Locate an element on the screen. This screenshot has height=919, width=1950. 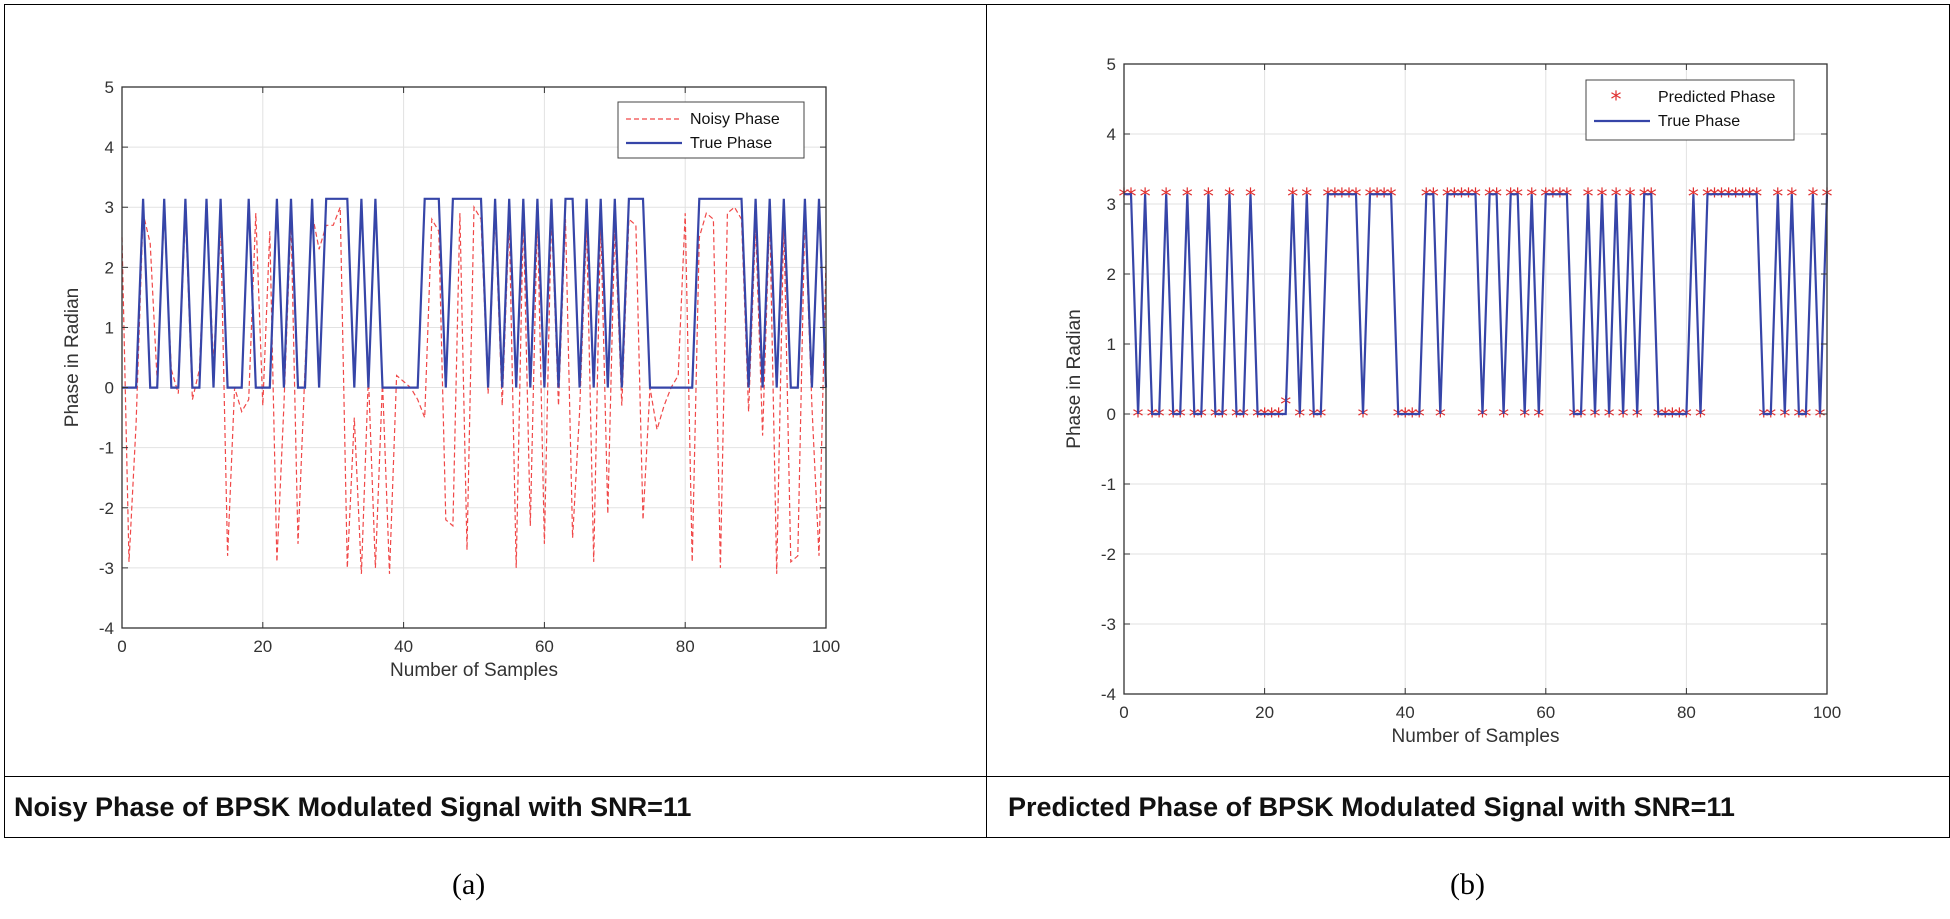
legend-entry: Noisy Phase is located at coordinates (735, 119).